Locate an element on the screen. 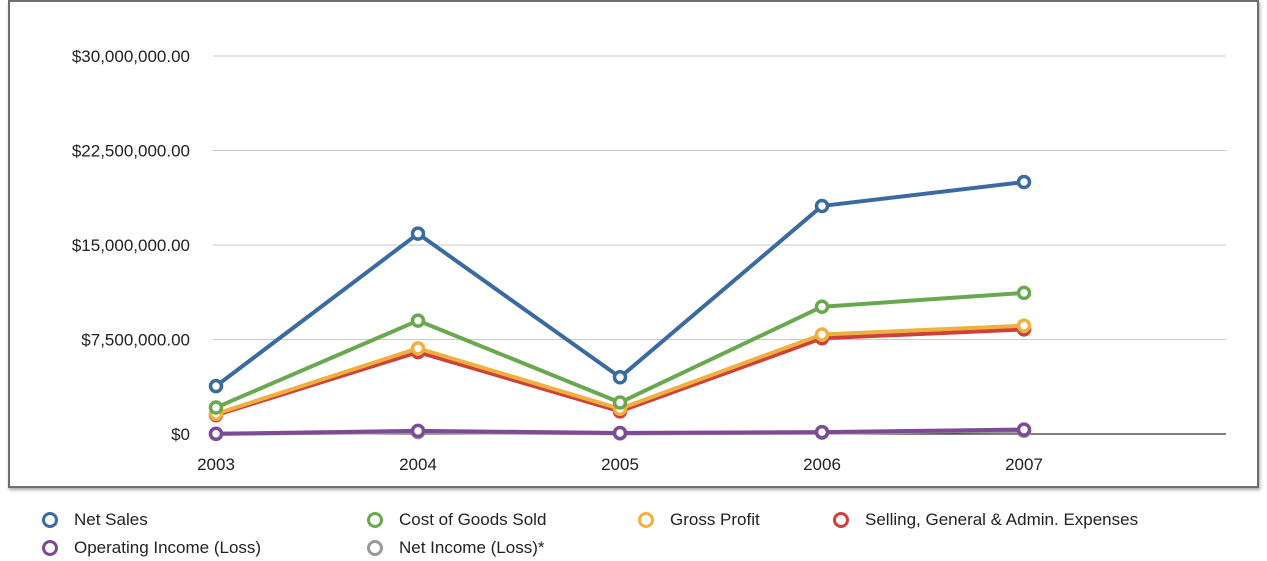 This screenshot has width=1267, height=561. legend-item-net-sales: Net Sales is located at coordinates (95, 520).